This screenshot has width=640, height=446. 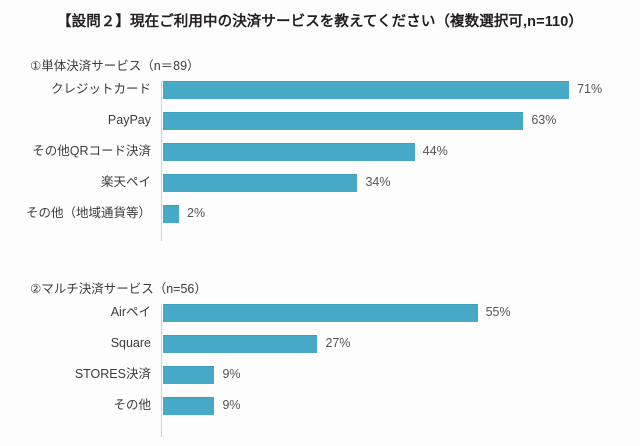 I want to click on bar-category-label: 楽天ペイ, so click(x=125, y=182).